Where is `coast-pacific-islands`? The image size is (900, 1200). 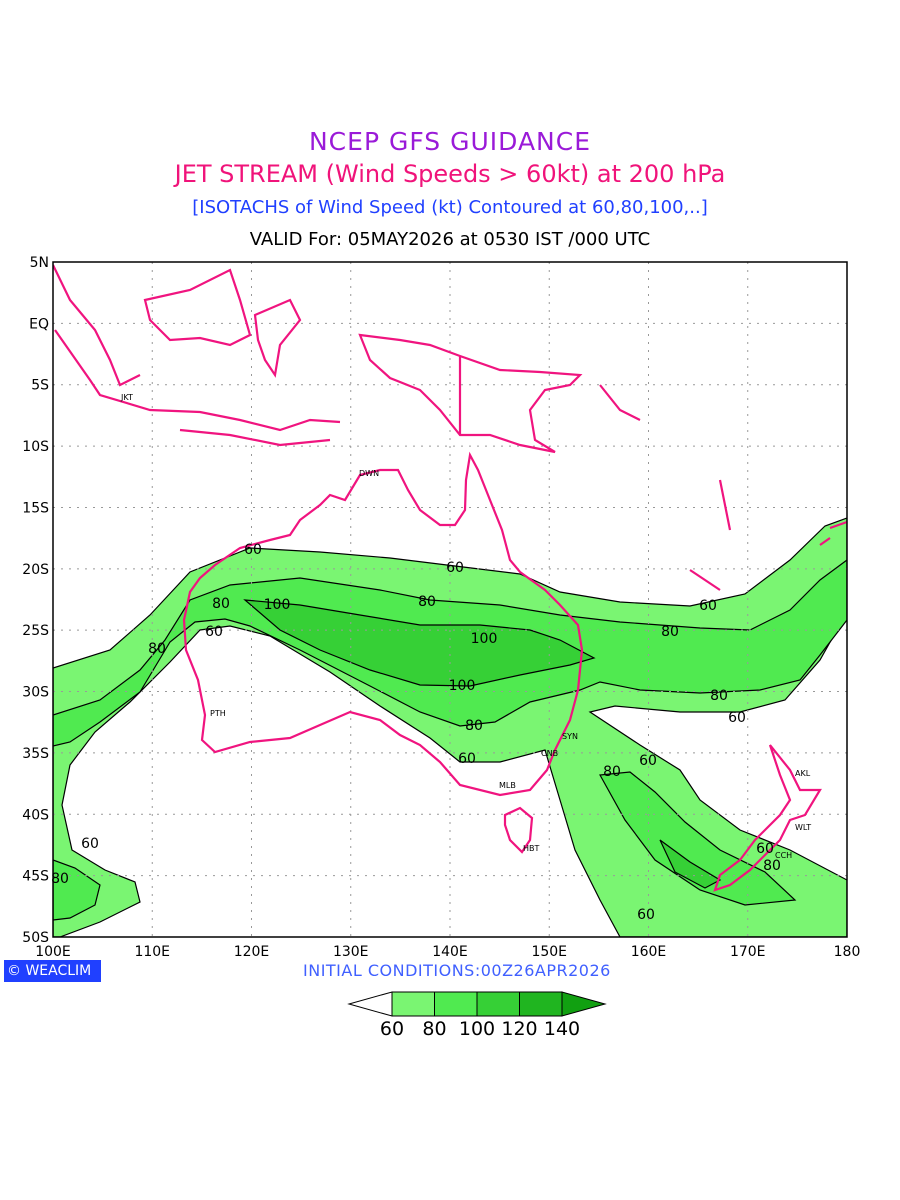 coast-pacific-islands is located at coordinates (723, 487).